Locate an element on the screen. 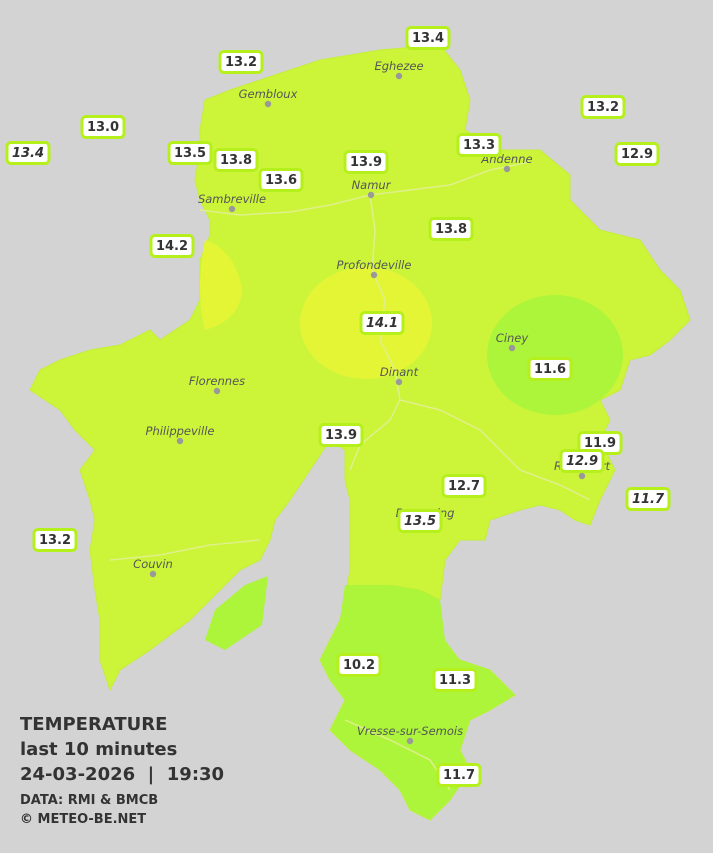 The width and height of the screenshot is (713, 853). station: 13.6 is located at coordinates (281, 180).